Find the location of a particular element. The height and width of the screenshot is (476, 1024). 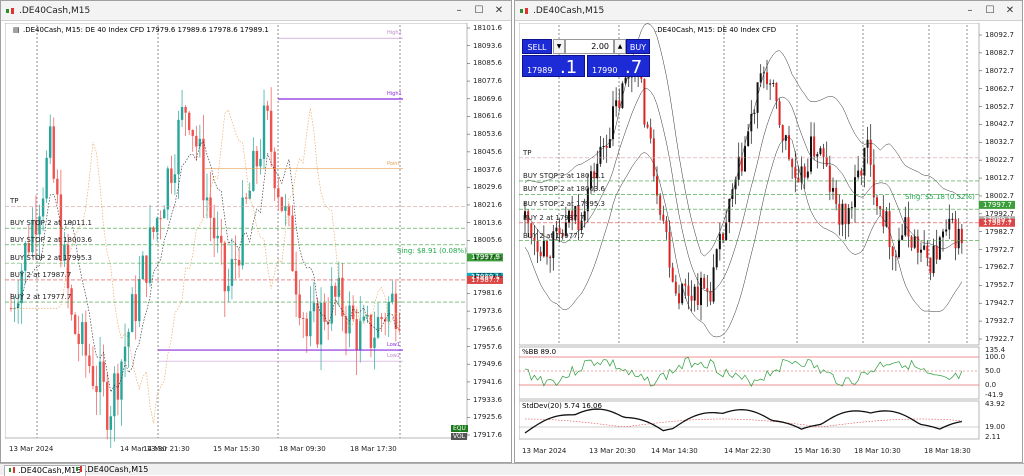

trade-level-label: BUY 2 at 17977.7 is located at coordinates (554, 235).